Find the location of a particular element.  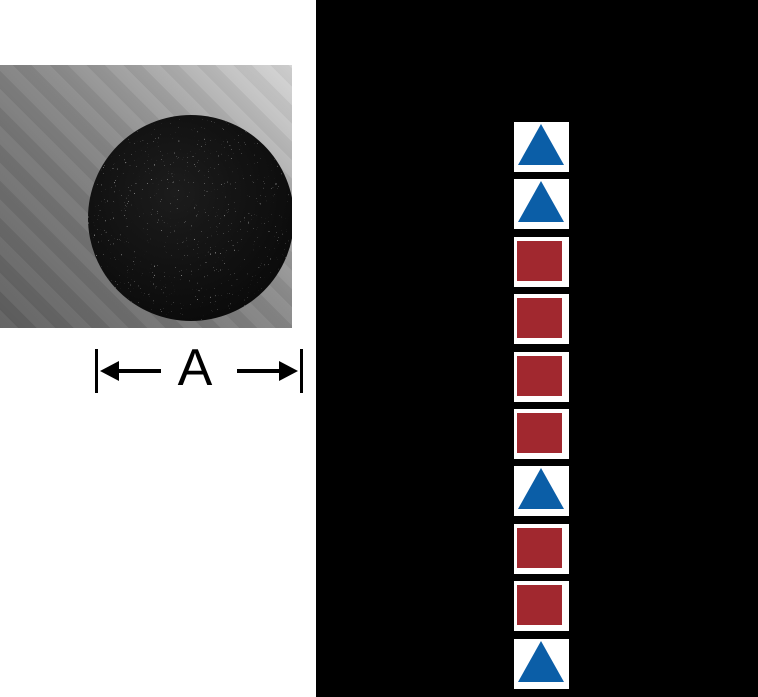

cord-speckle-texture is located at coordinates (190, 218).